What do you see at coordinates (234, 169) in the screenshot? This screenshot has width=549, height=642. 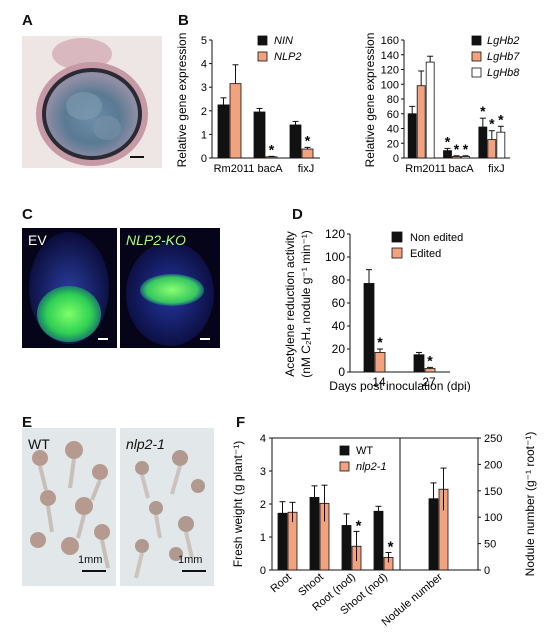 I see `category-label: Rm2011` at bounding box center [234, 169].